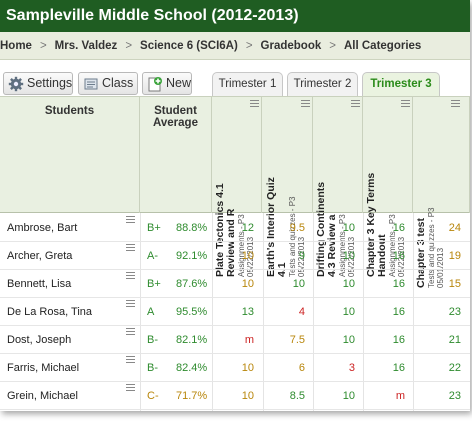 The width and height of the screenshot is (472, 421). I want to click on student-average: 82.4%, so click(192, 368).